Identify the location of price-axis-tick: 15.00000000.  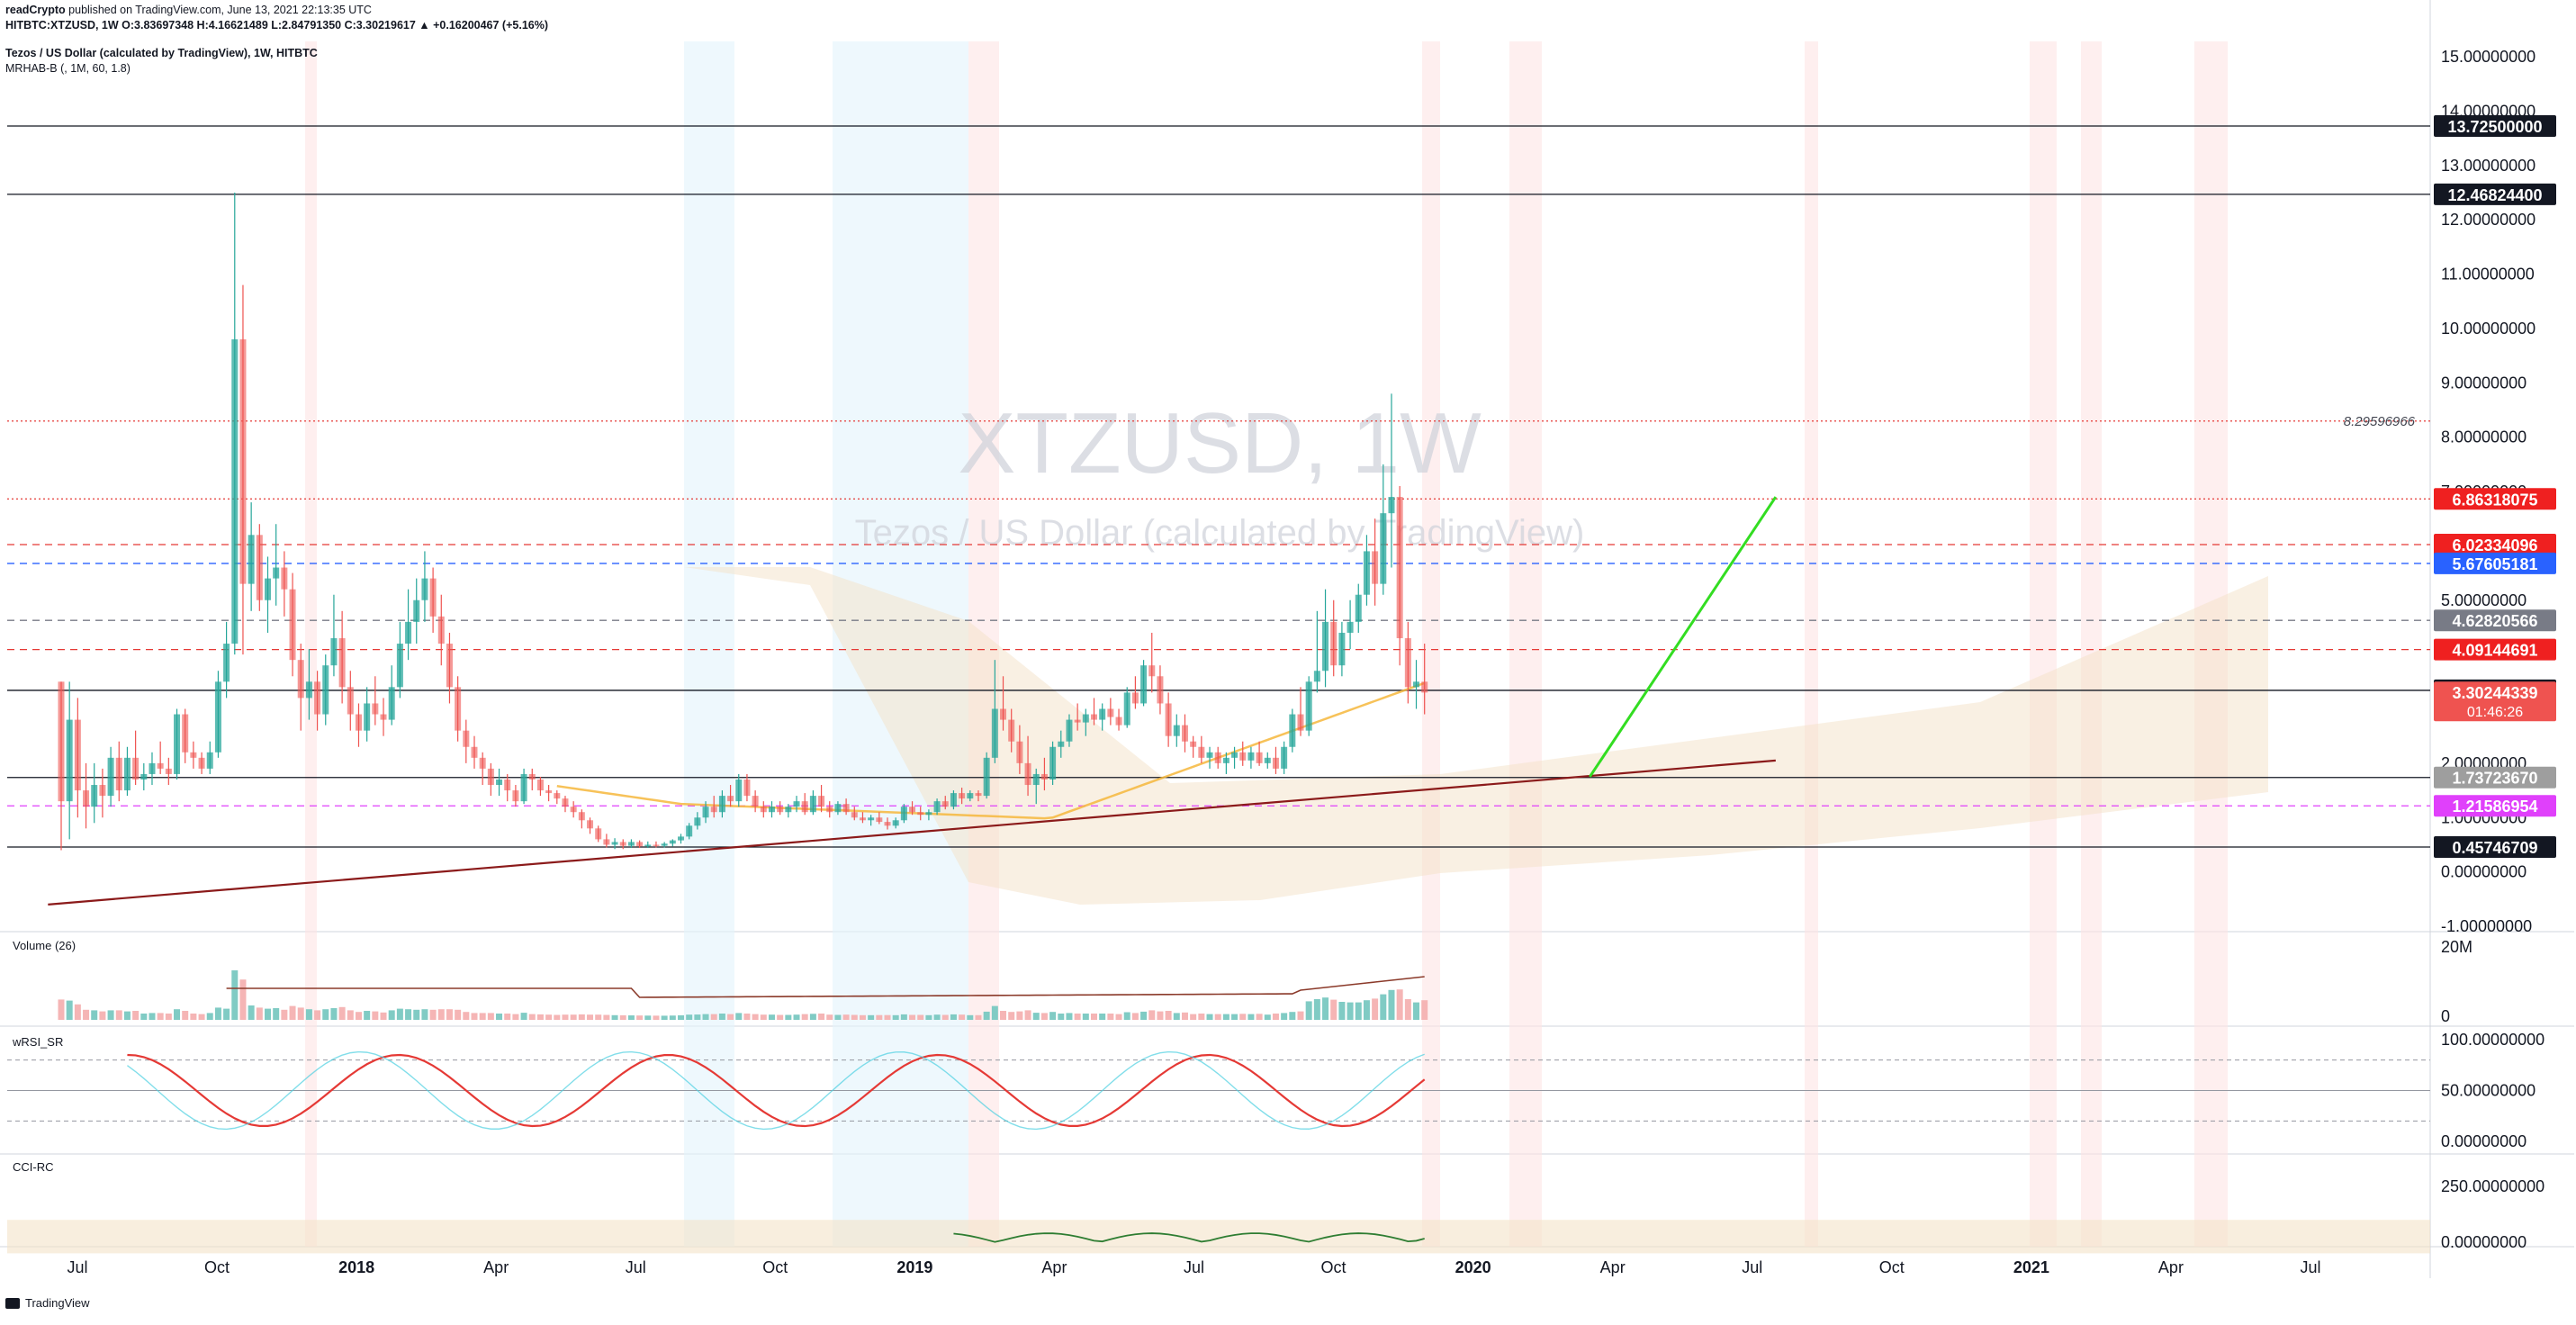
(2488, 57).